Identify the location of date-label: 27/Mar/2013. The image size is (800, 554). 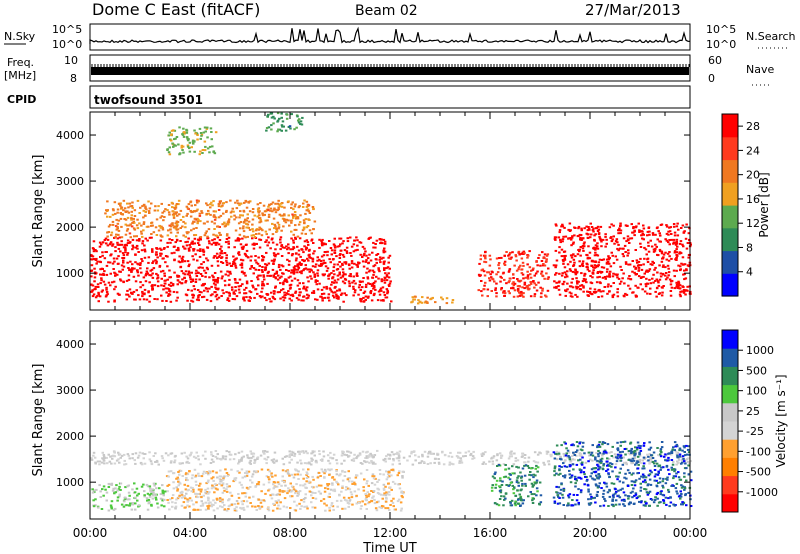
(633, 10).